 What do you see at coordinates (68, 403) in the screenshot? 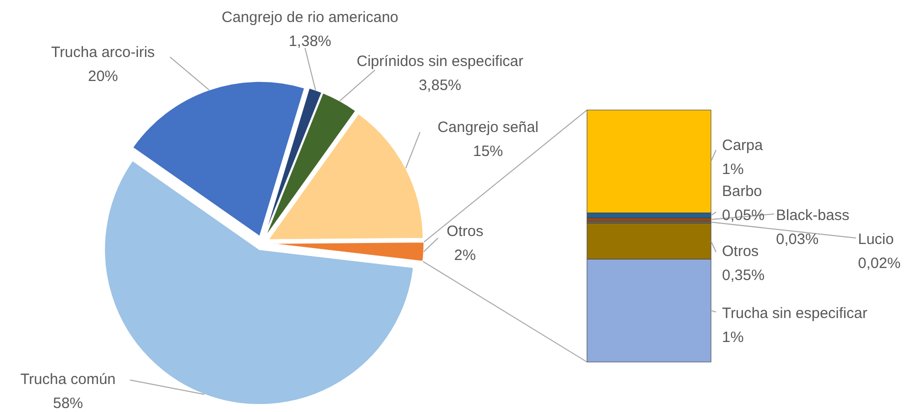
I see `data-label: 58%` at bounding box center [68, 403].